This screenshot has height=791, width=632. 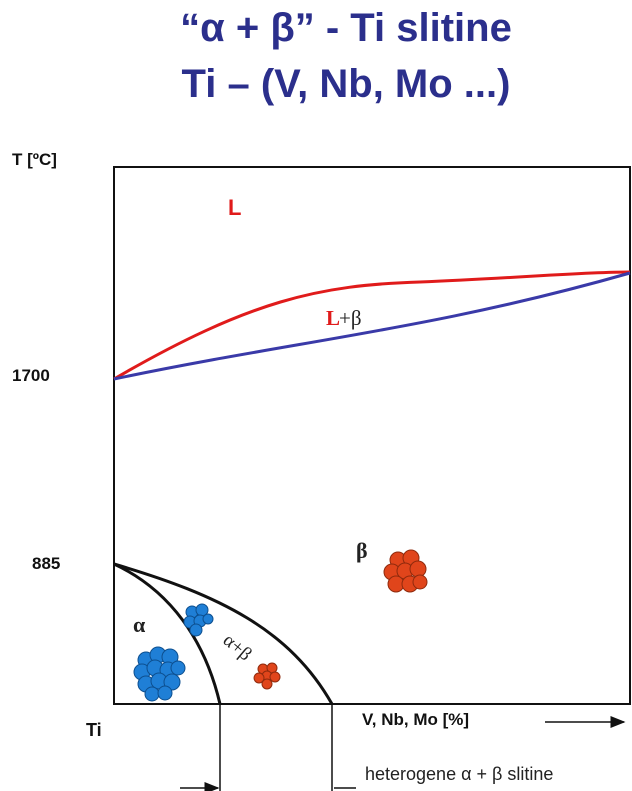 I want to click on beta-grain-cluster-large, so click(x=405, y=571).